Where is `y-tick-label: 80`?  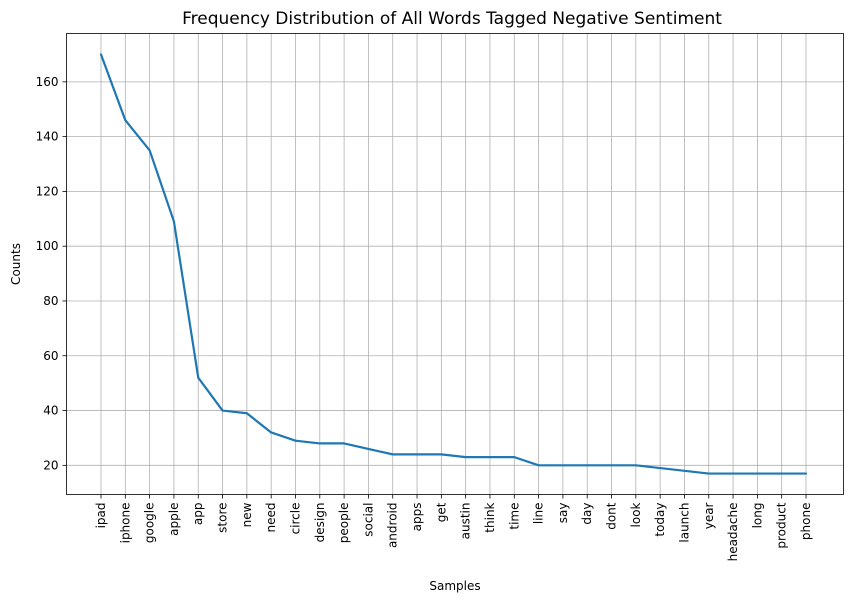
y-tick-label: 80 is located at coordinates (50, 301).